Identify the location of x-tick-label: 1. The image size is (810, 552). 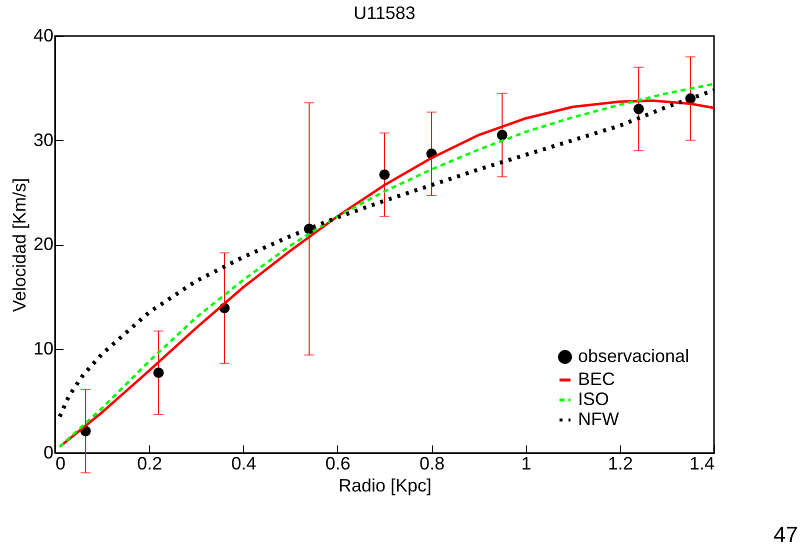
(526, 464).